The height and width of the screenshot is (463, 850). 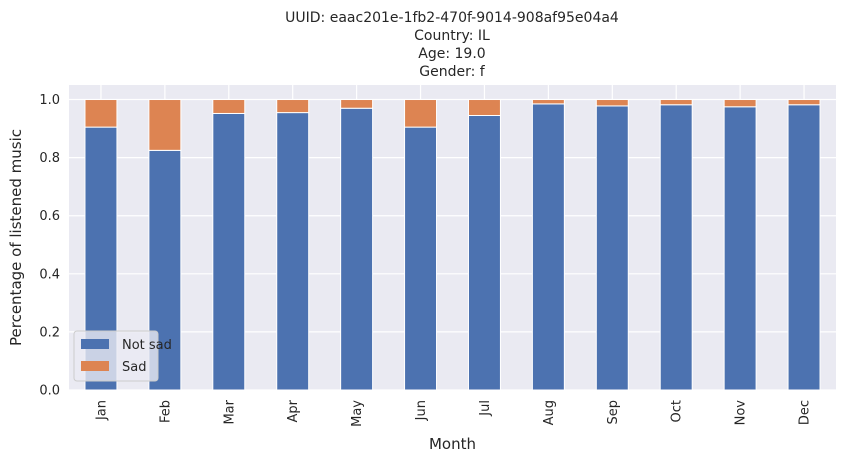 What do you see at coordinates (805, 412) in the screenshot?
I see `x-tick-label: Dec` at bounding box center [805, 412].